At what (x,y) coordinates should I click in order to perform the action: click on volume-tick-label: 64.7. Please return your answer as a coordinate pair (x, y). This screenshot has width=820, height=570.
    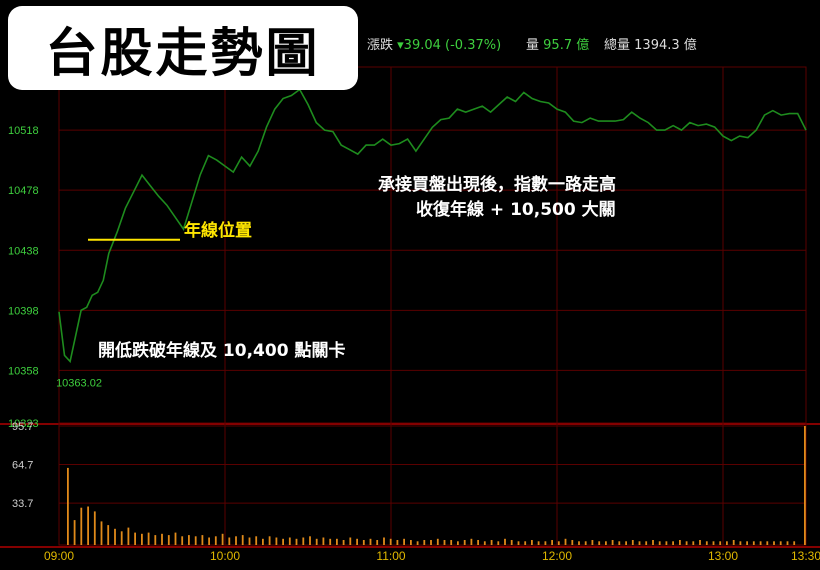
    Looking at the image, I should click on (22, 466).